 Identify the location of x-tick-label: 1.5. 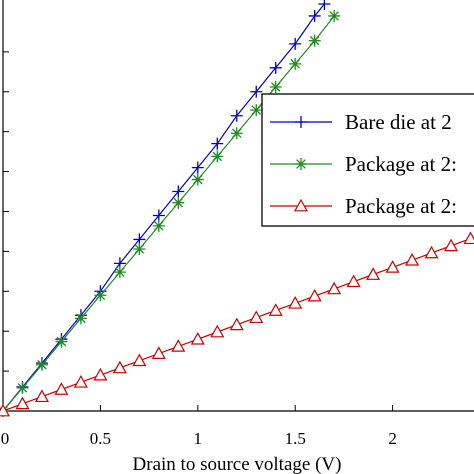
(295, 438).